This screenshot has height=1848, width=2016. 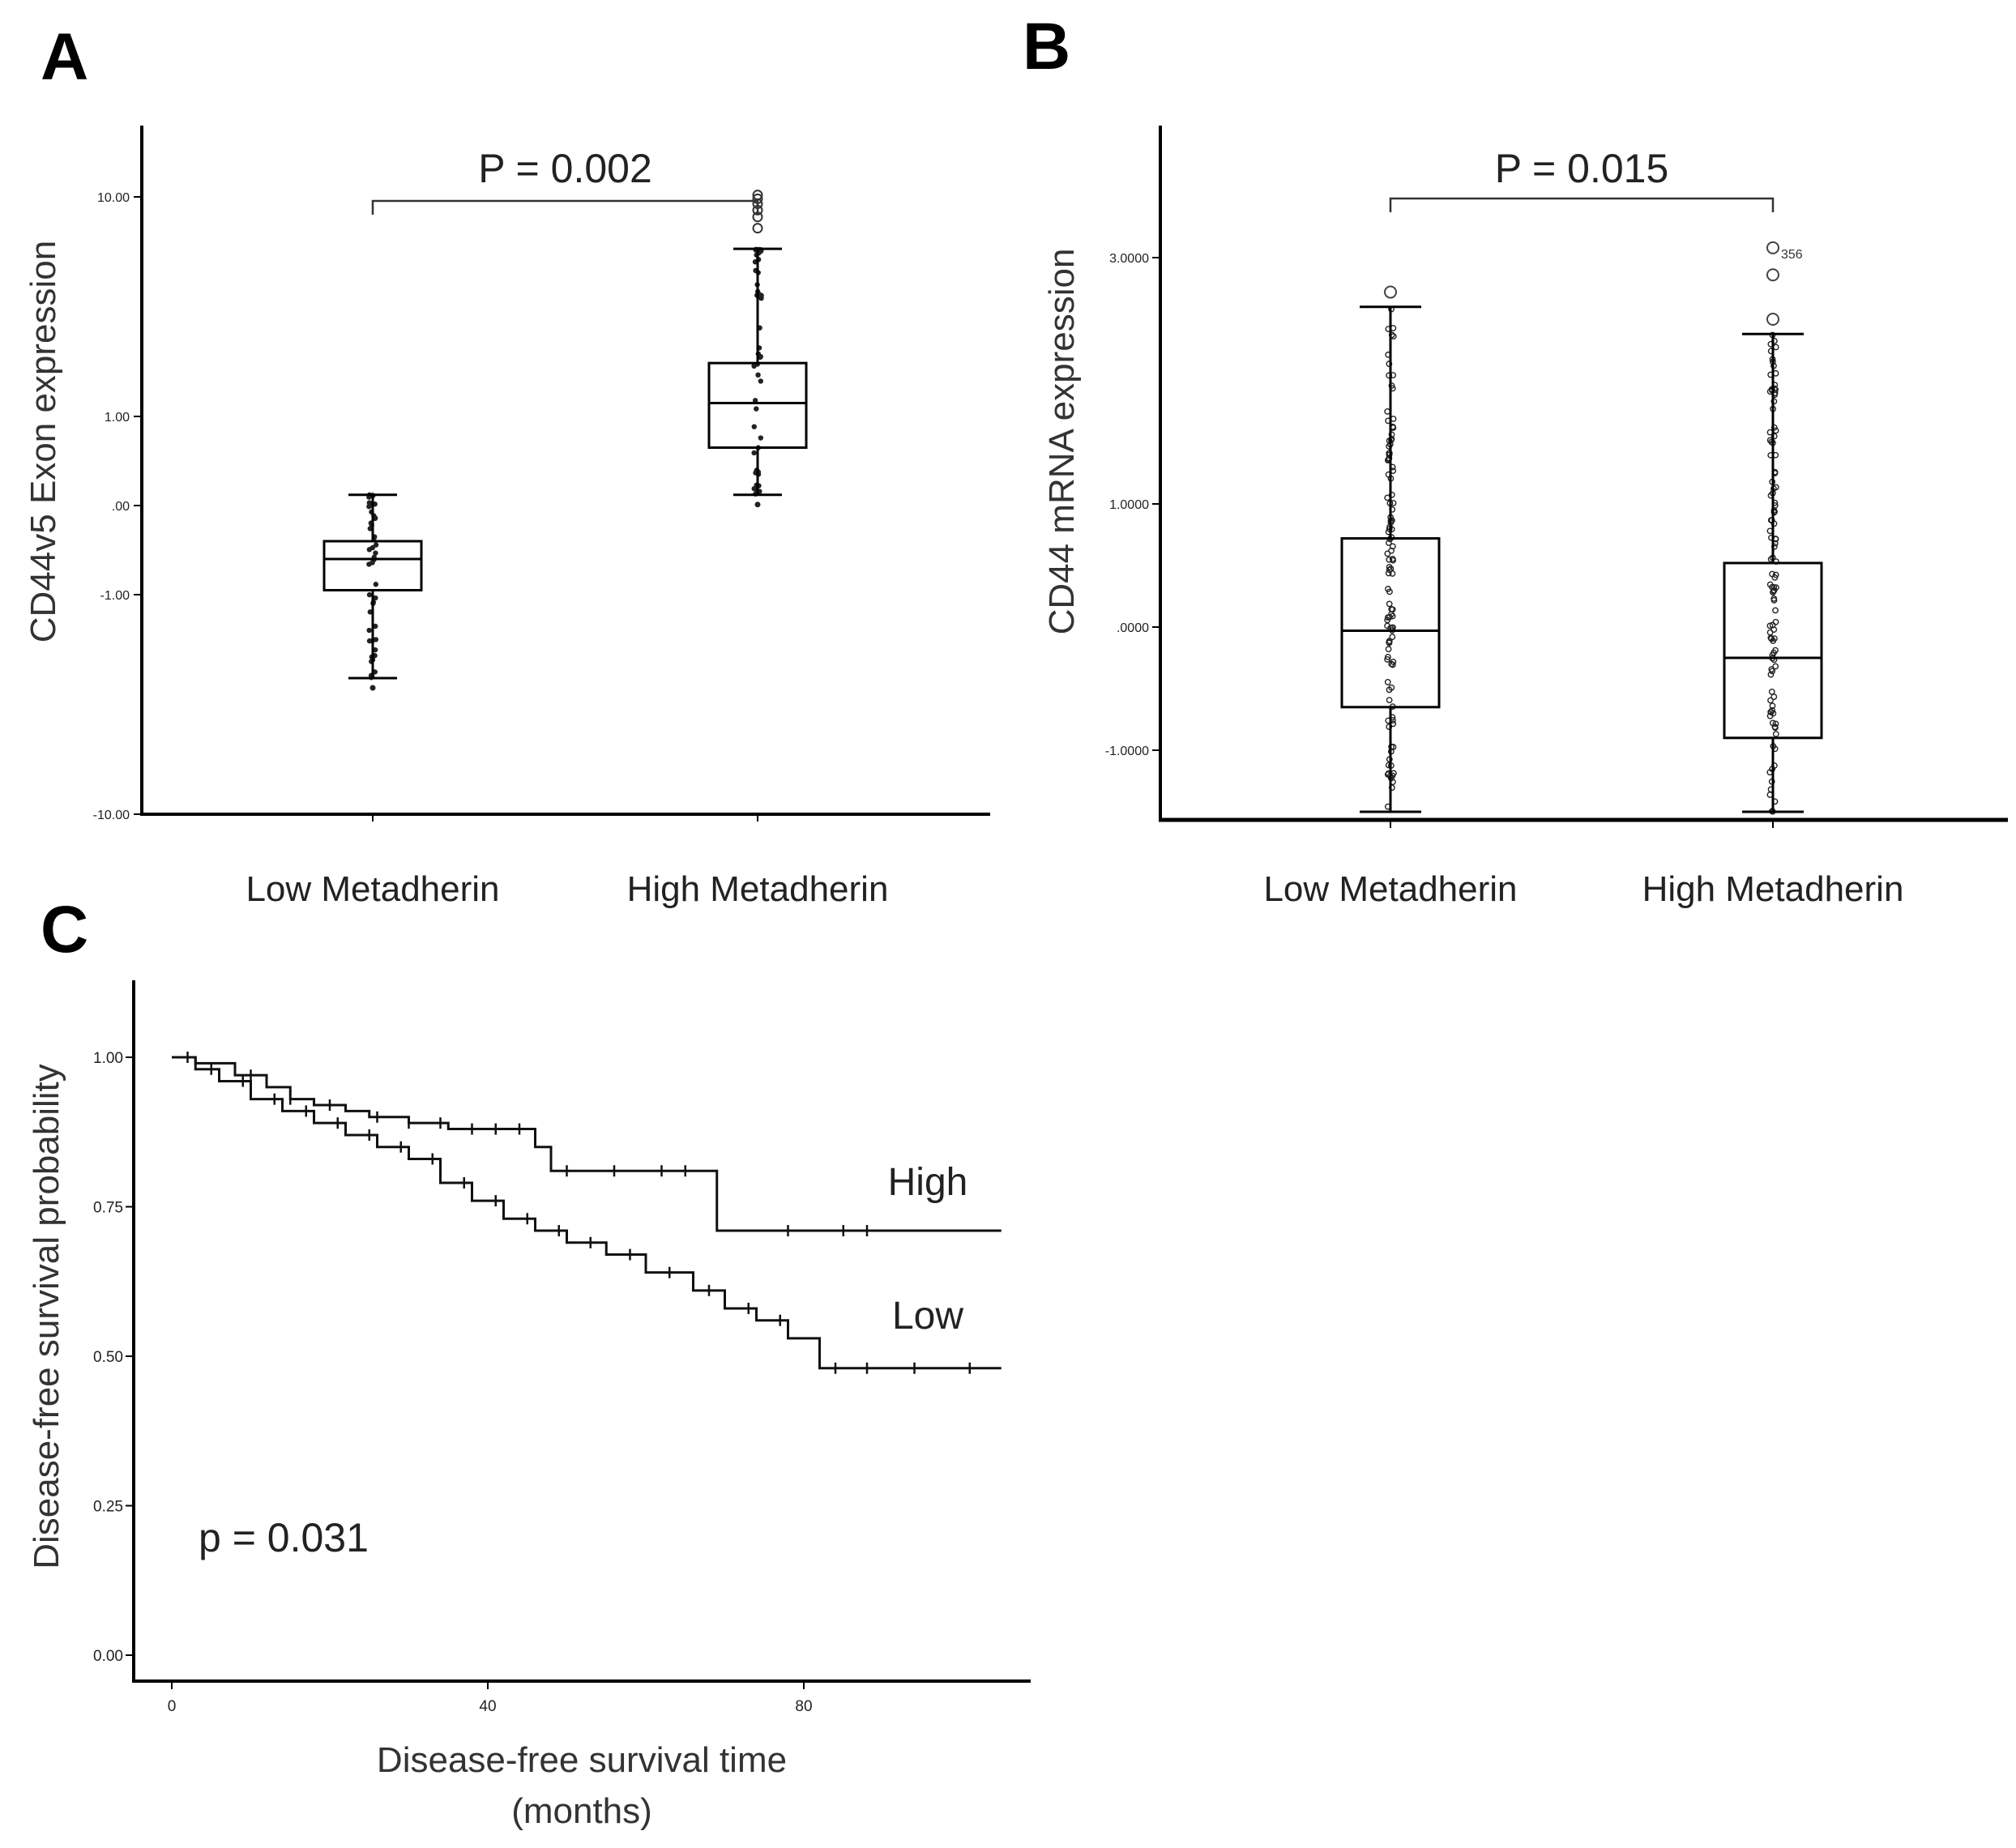 I want to click on panel-a-y-tick-label: 10.00, so click(x=114, y=198).